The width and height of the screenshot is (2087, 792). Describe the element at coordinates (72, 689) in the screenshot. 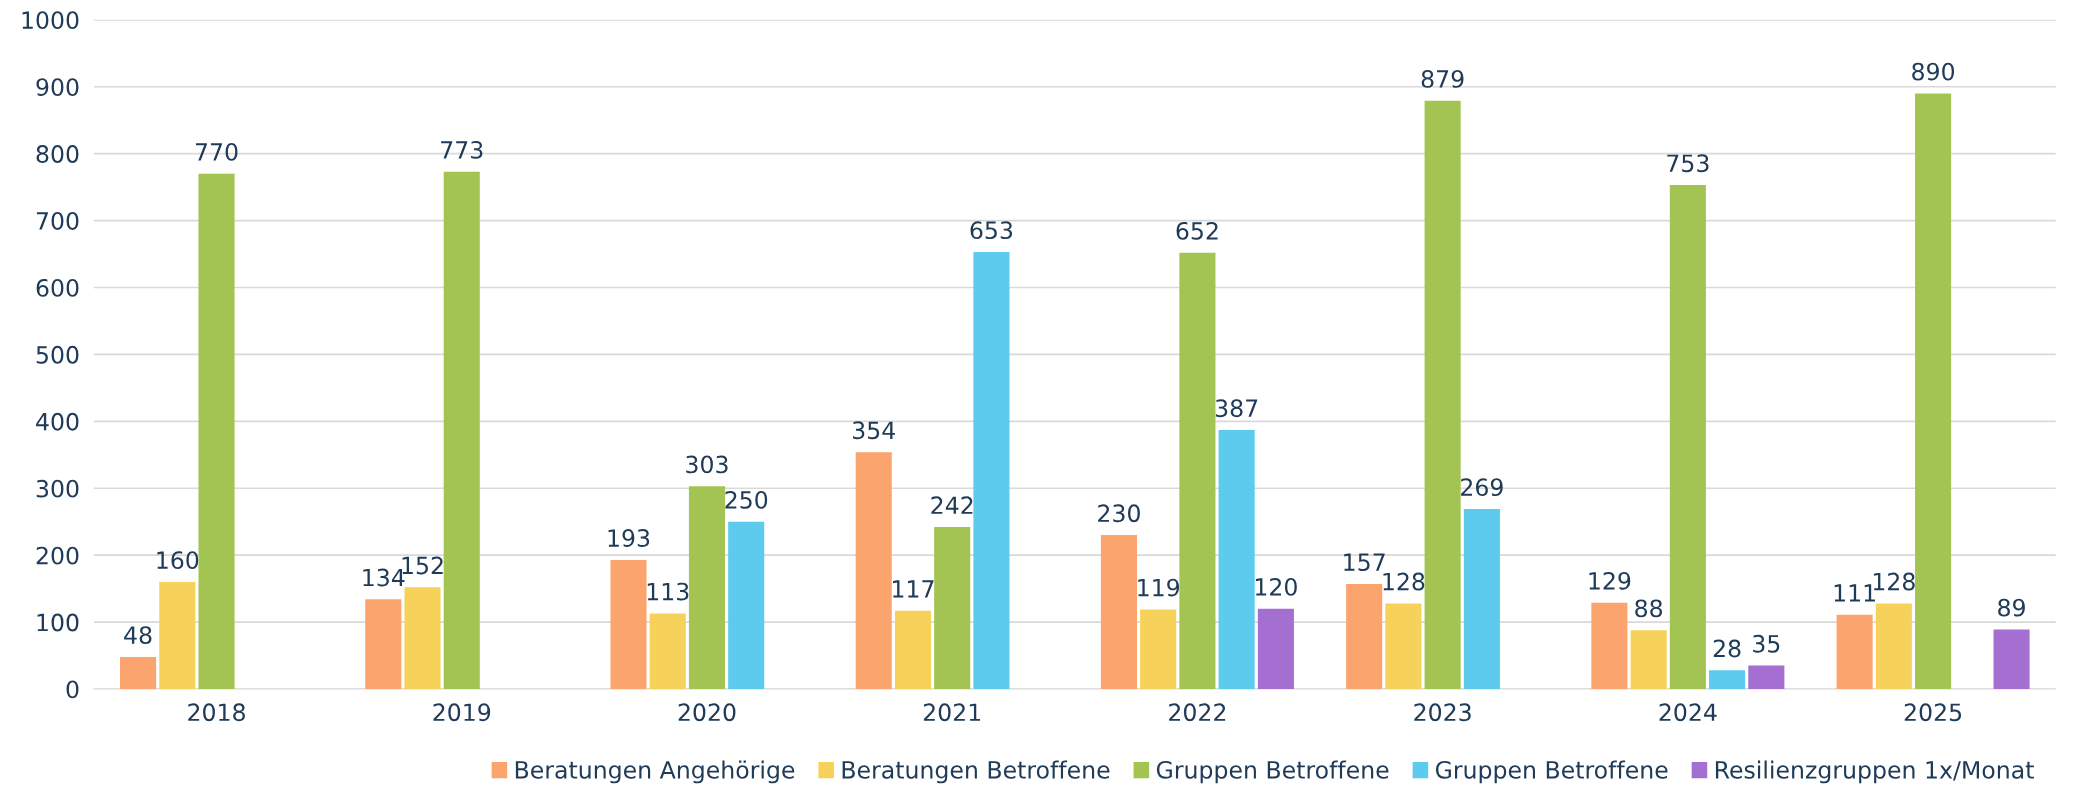

I see `y-tick-label: 0` at that location.